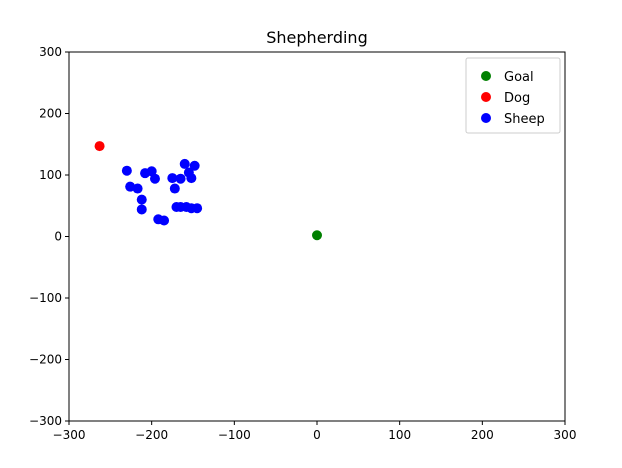 The width and height of the screenshot is (622, 468). I want to click on goal-point, so click(317, 235).